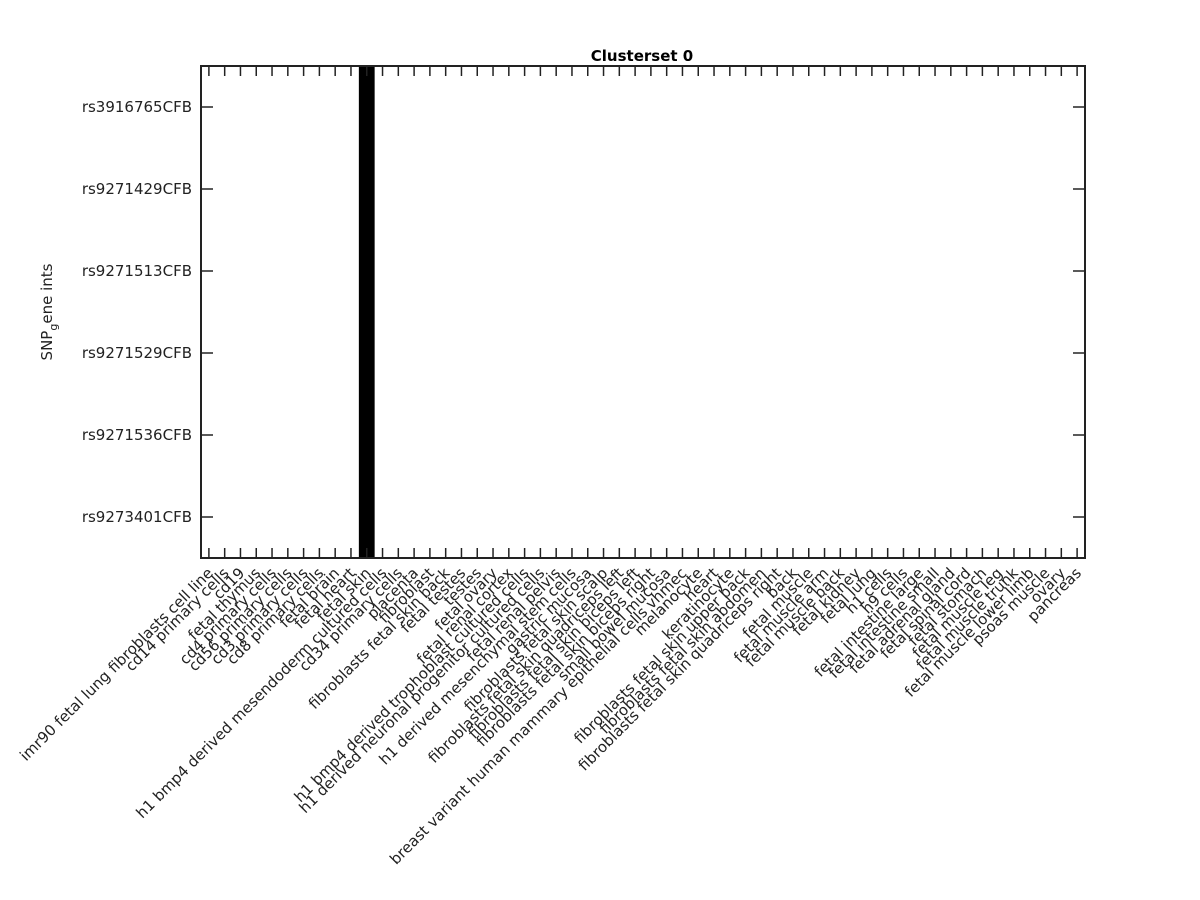 The width and height of the screenshot is (1200, 900). Describe the element at coordinates (137, 353) in the screenshot. I see `y-tick-label: rs9271529CFB` at that location.